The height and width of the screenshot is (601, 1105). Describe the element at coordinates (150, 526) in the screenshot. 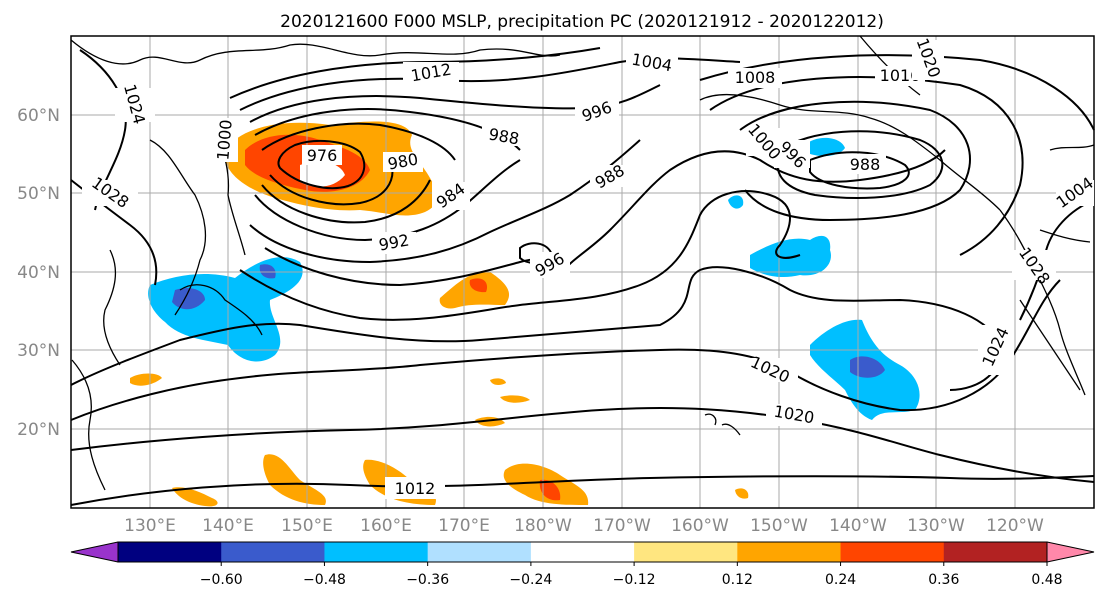

I see `lon-label-130e: 130°E` at that location.